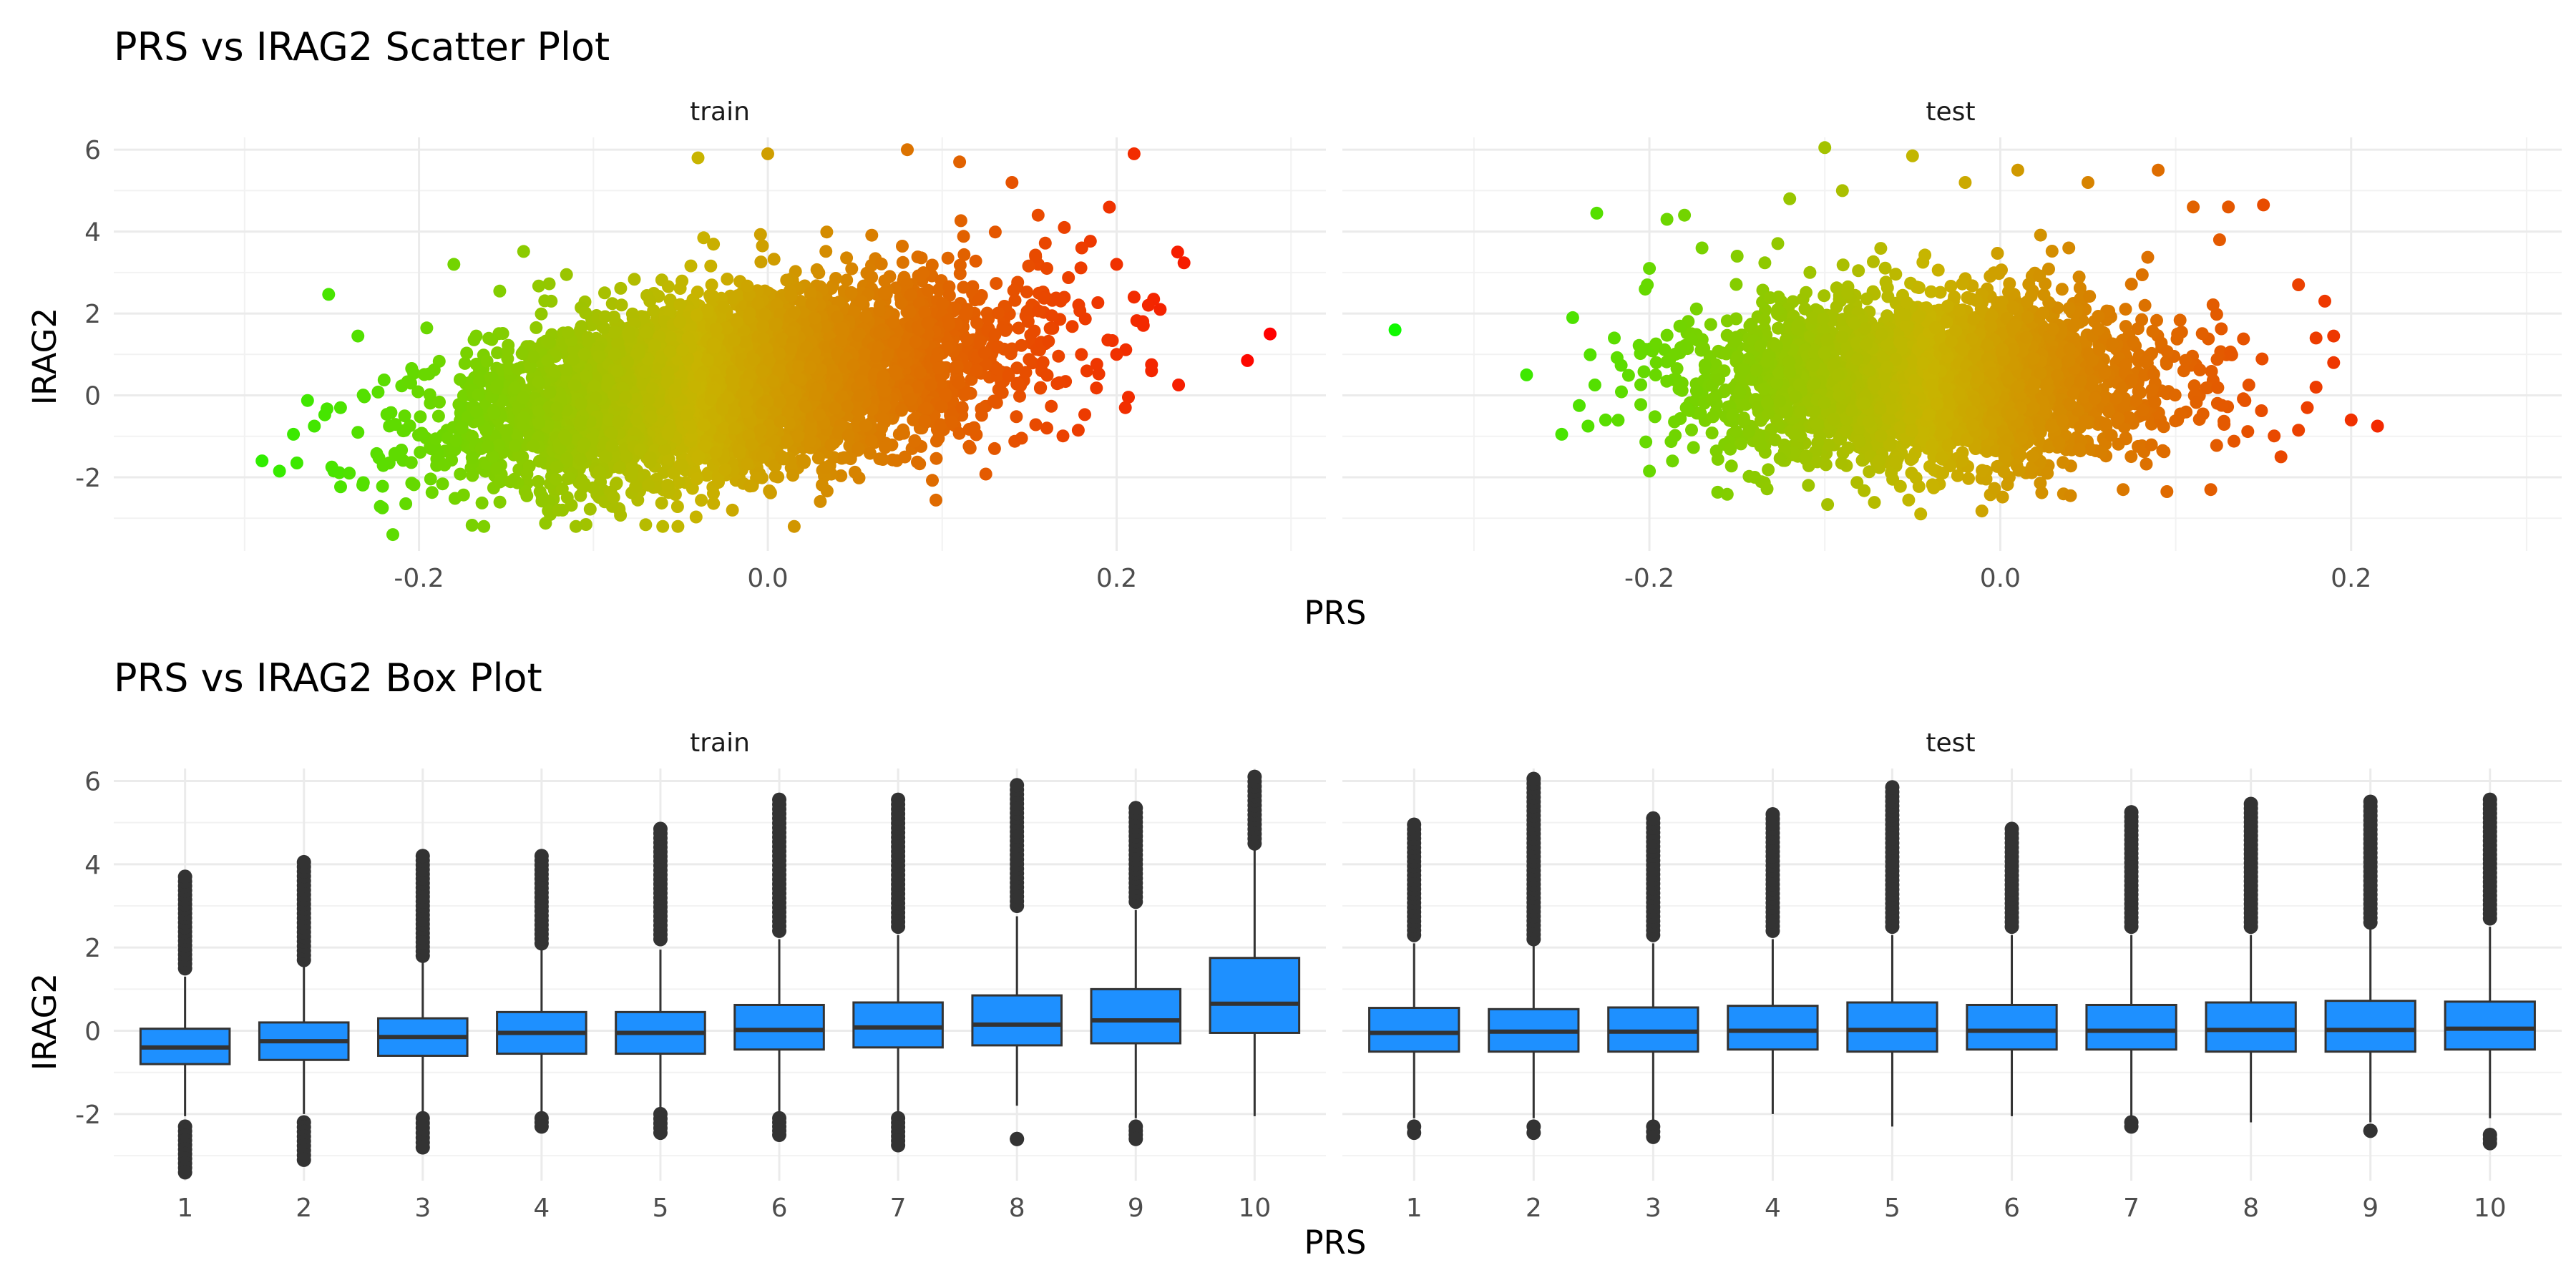 This screenshot has width=2576, height=1288. I want to click on scatter-x-tick-label: 0.0, so click(767, 578).